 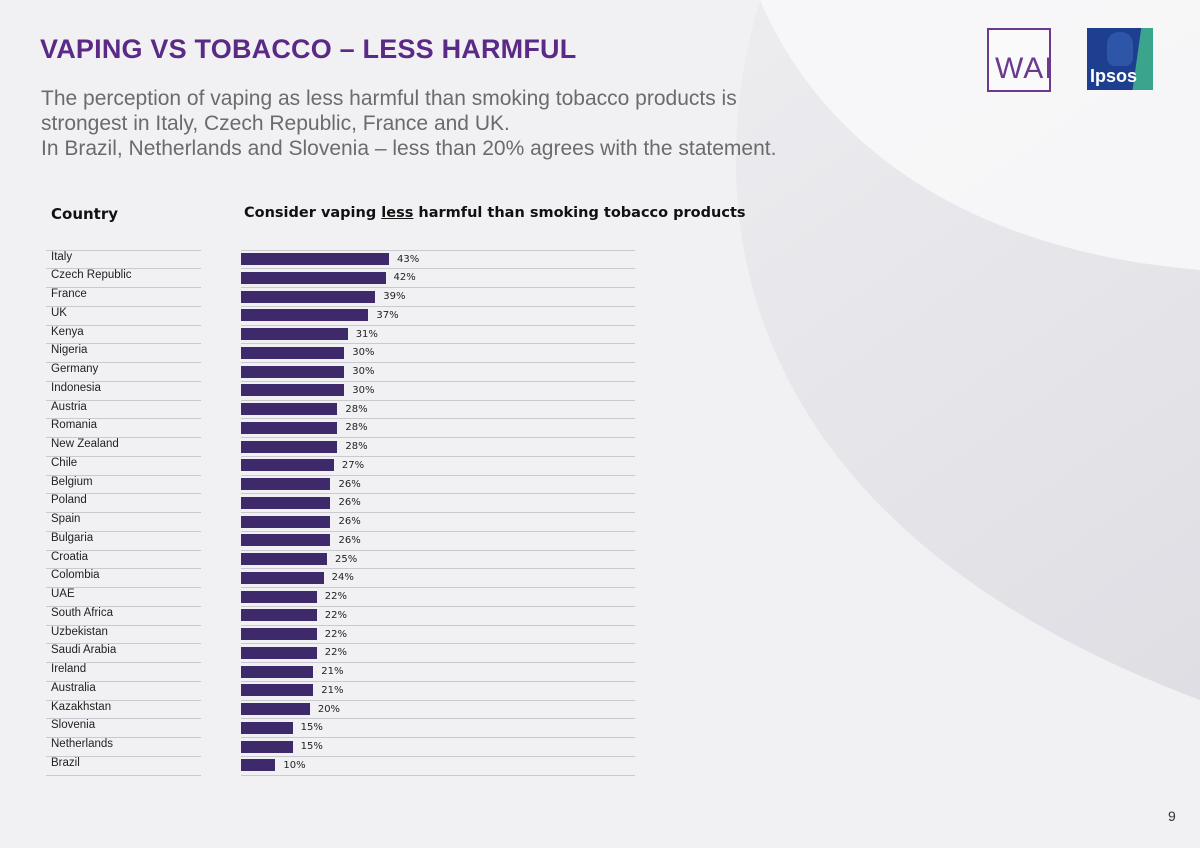 I want to click on country-label: Kenya, so click(x=67, y=331).